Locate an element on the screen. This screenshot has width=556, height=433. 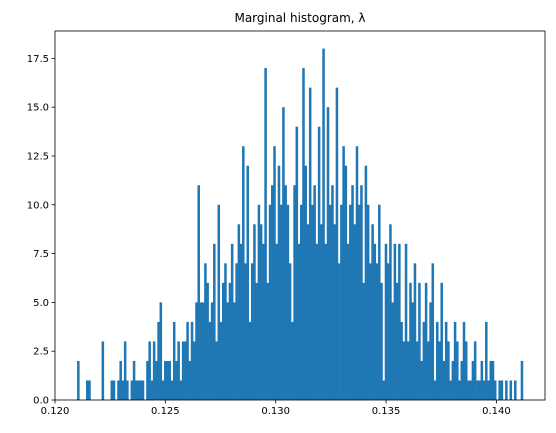
x-tick-label: 0.120 is located at coordinates (55, 411).